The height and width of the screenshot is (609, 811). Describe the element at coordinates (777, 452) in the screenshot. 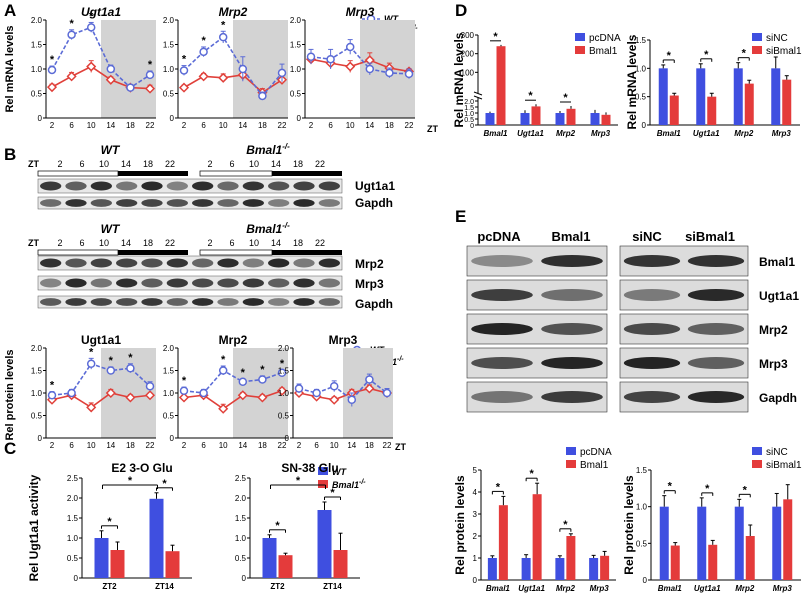

I see `legend-label: siNC` at that location.